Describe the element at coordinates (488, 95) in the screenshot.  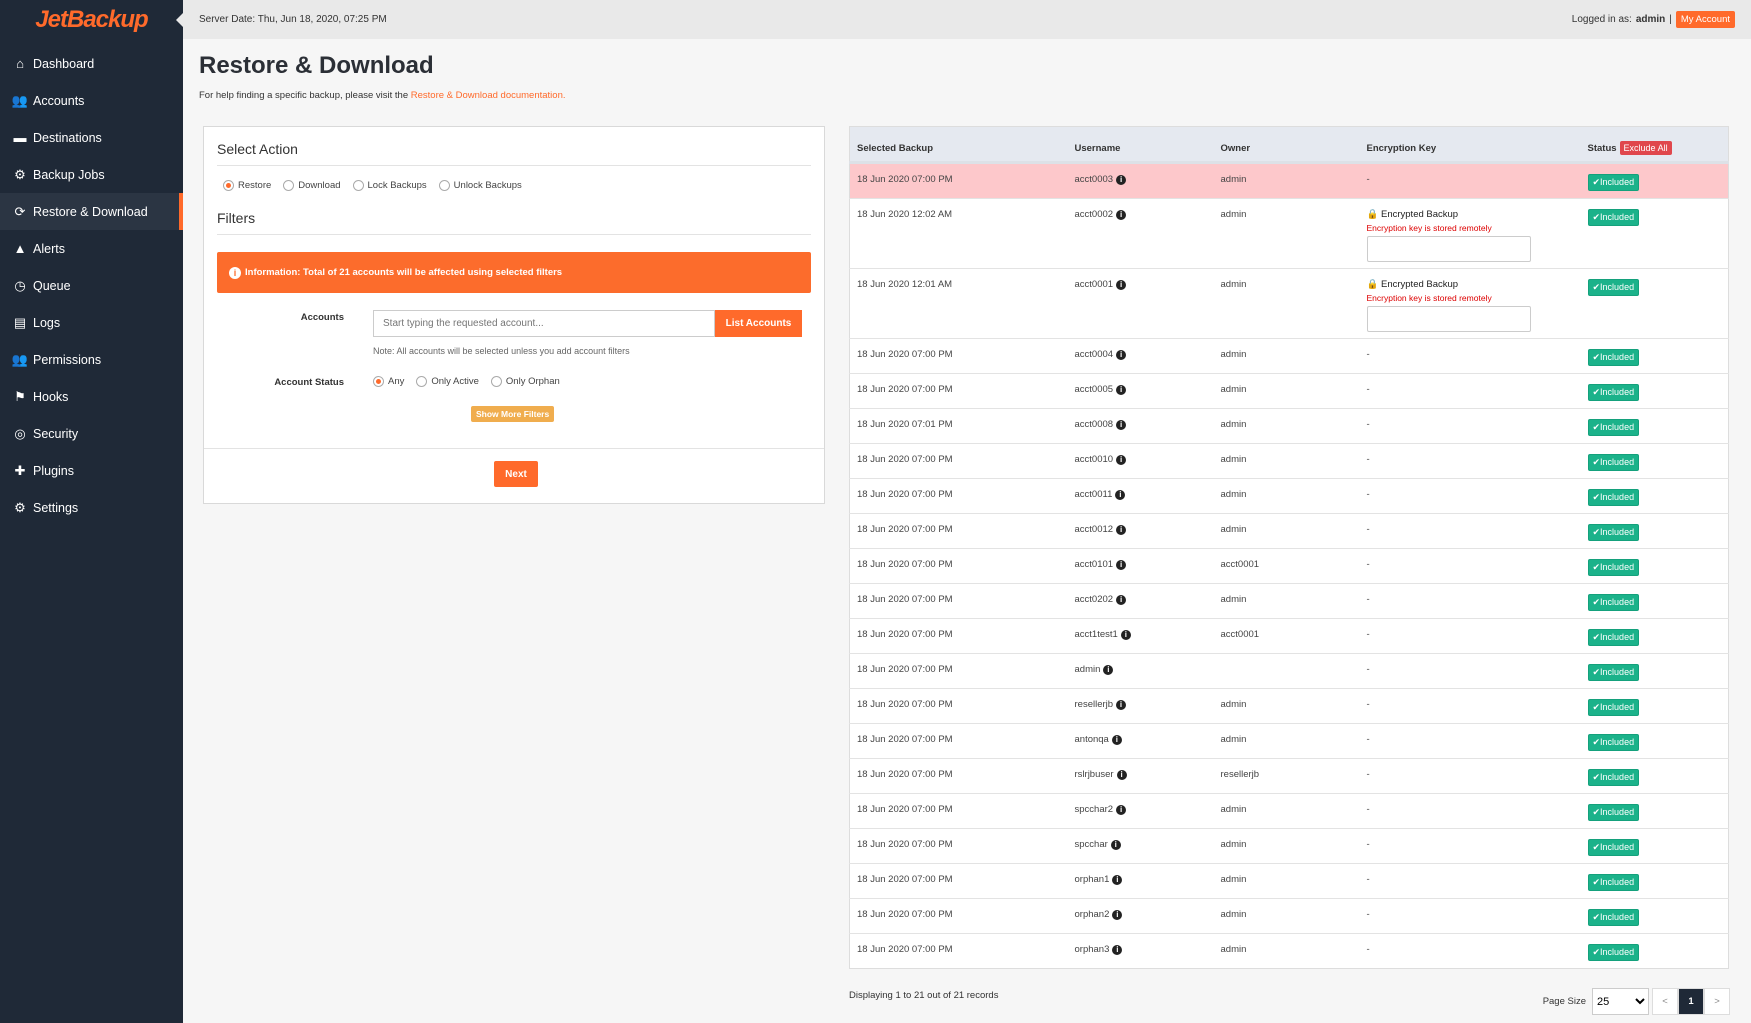
I see `documentation-link: Restore & Download documentation.` at that location.